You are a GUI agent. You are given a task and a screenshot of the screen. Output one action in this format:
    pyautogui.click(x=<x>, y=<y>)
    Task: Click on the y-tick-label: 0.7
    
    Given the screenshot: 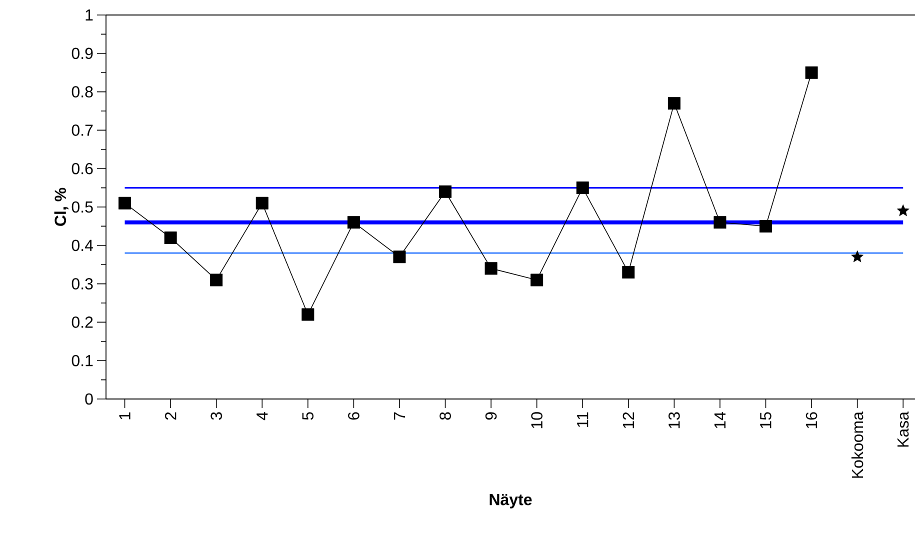 What is the action you would take?
    pyautogui.click(x=82, y=130)
    